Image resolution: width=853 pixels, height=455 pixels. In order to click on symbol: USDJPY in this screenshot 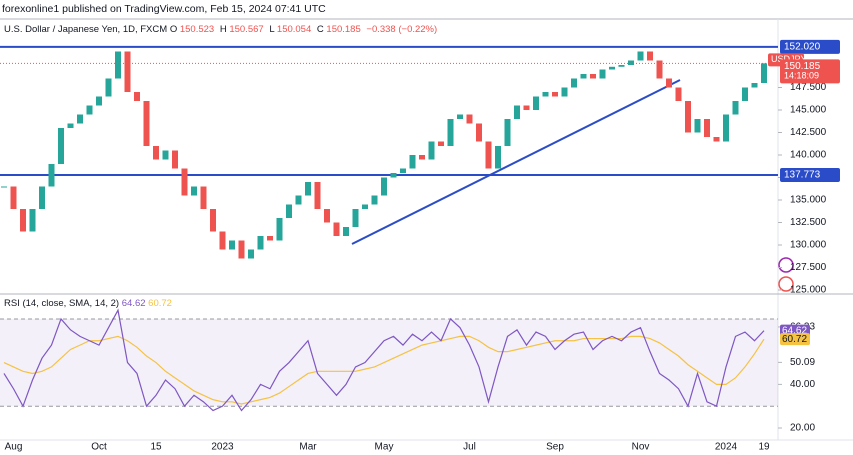, I will do `click(789, 59)`.